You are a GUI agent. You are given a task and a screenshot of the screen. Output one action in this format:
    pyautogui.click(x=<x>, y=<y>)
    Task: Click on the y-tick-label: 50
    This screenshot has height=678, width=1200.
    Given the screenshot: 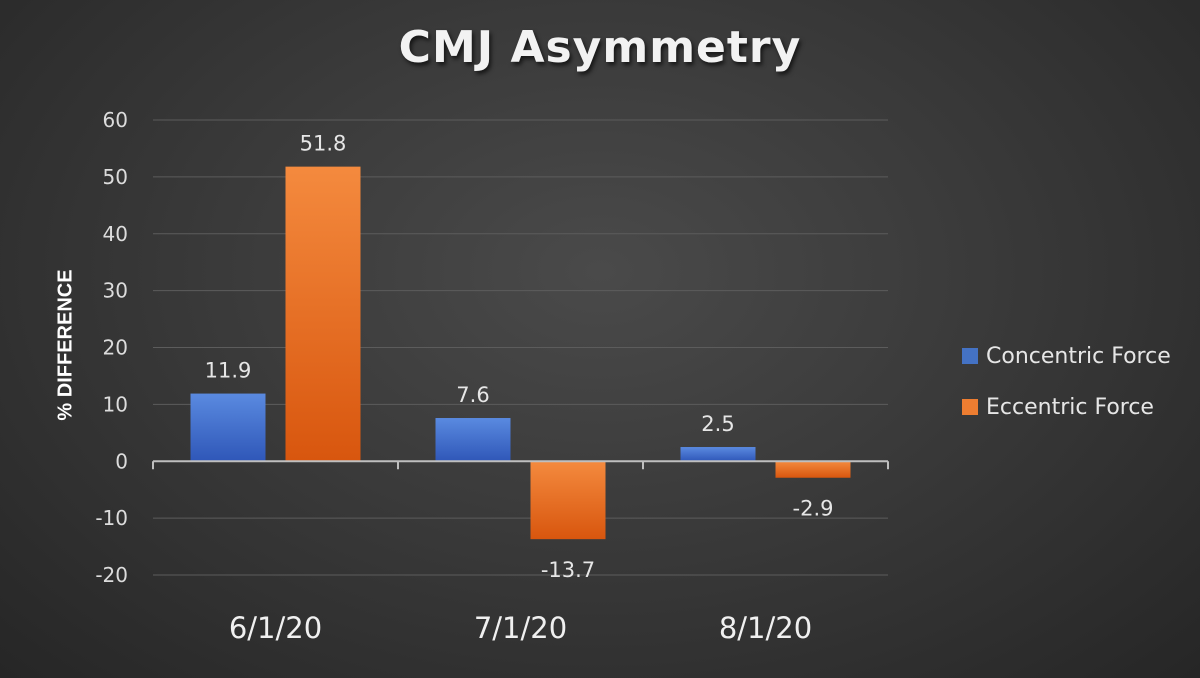 What is the action you would take?
    pyautogui.click(x=115, y=177)
    